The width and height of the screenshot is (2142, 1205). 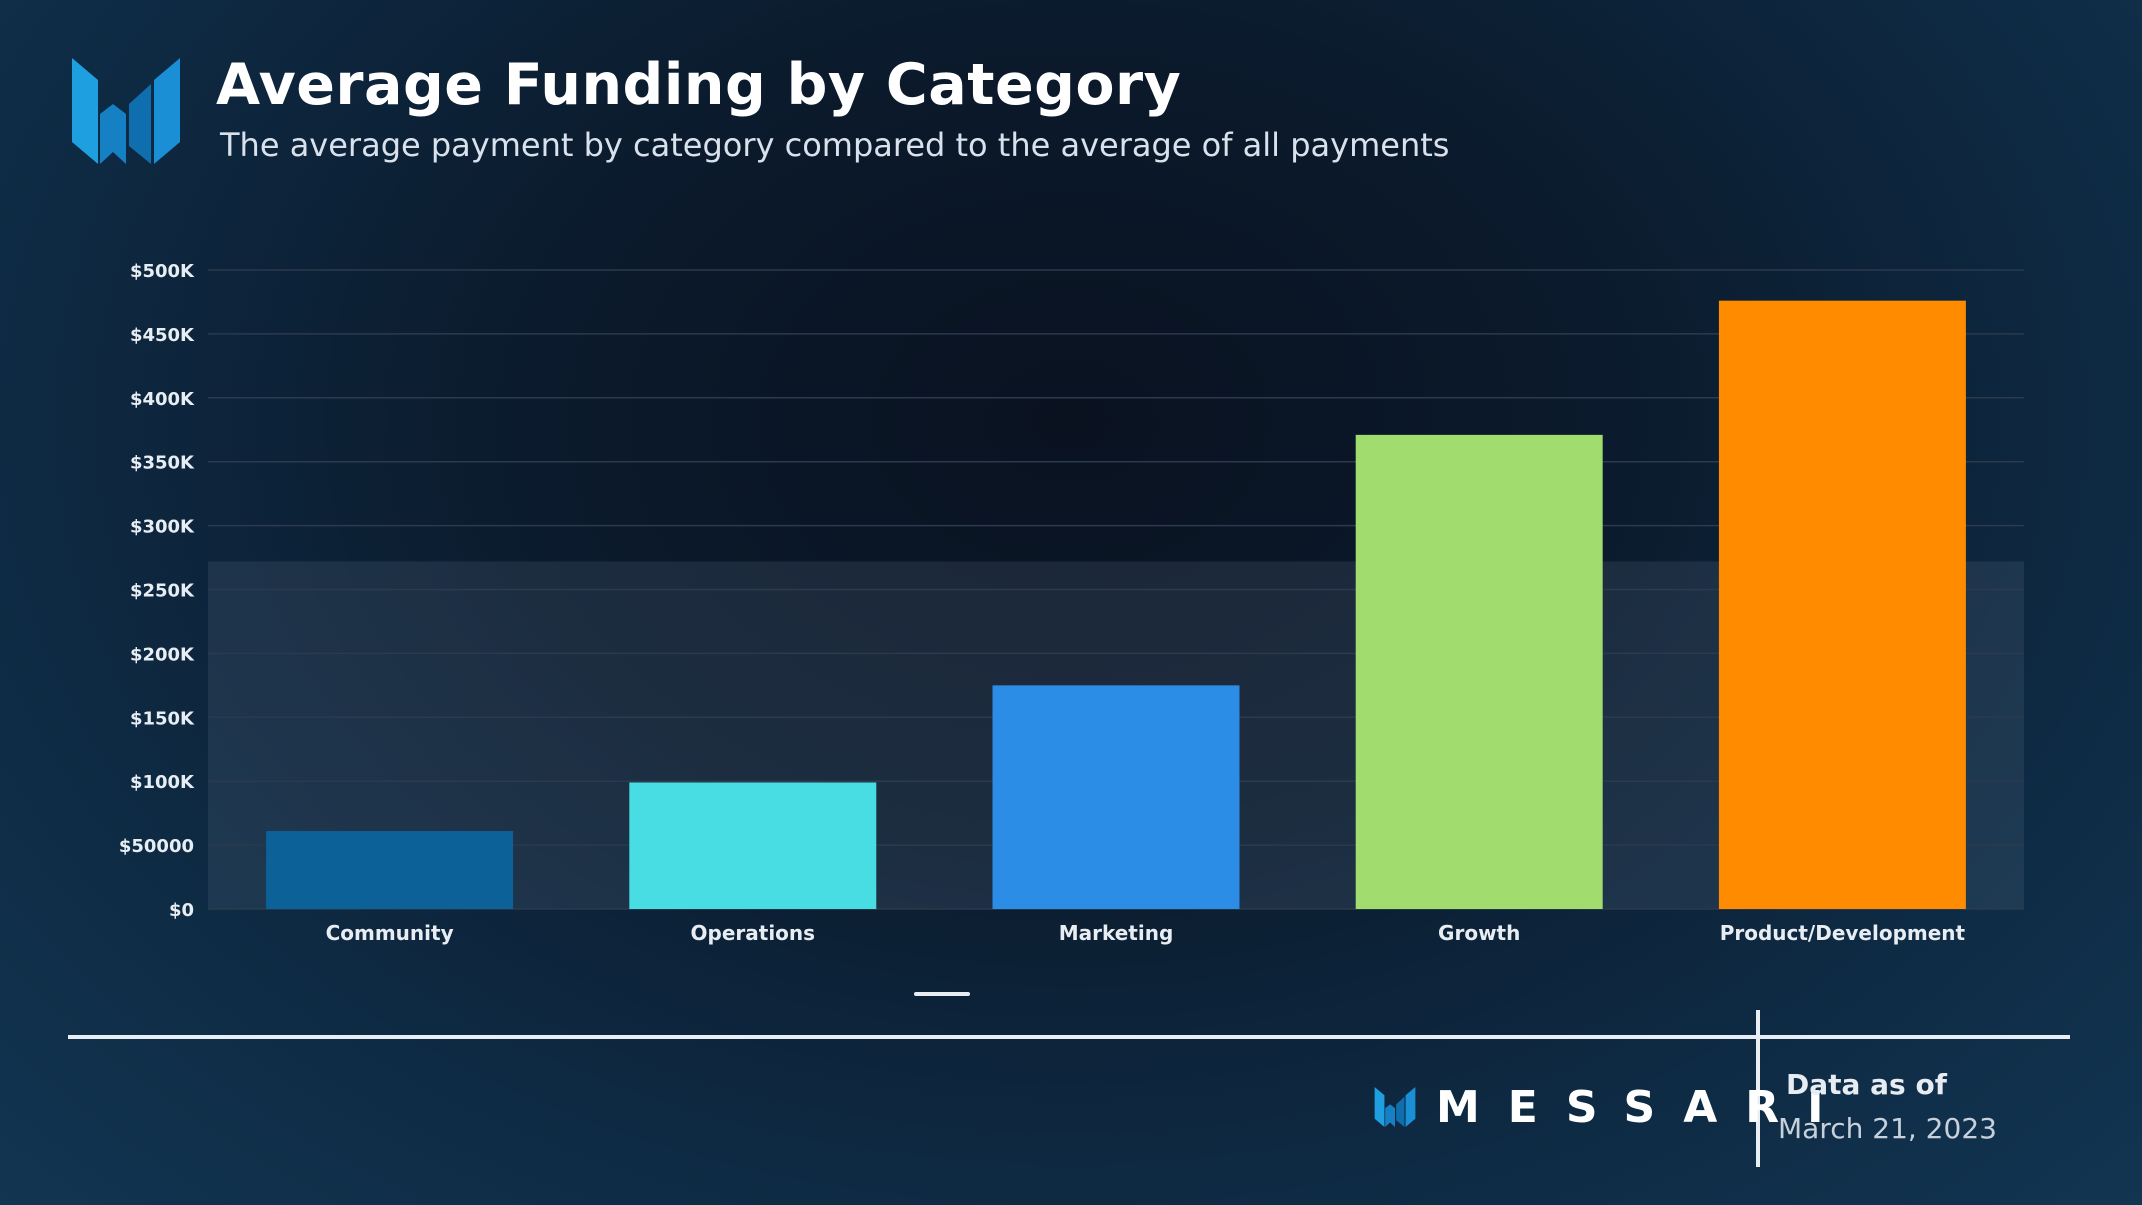 What do you see at coordinates (1069, 1037) in the screenshot?
I see `footer-divider-line` at bounding box center [1069, 1037].